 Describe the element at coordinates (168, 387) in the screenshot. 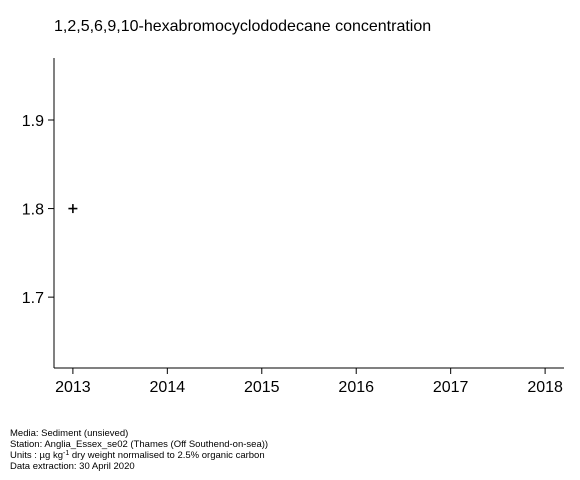

I see `x-tick-label: 2014` at that location.